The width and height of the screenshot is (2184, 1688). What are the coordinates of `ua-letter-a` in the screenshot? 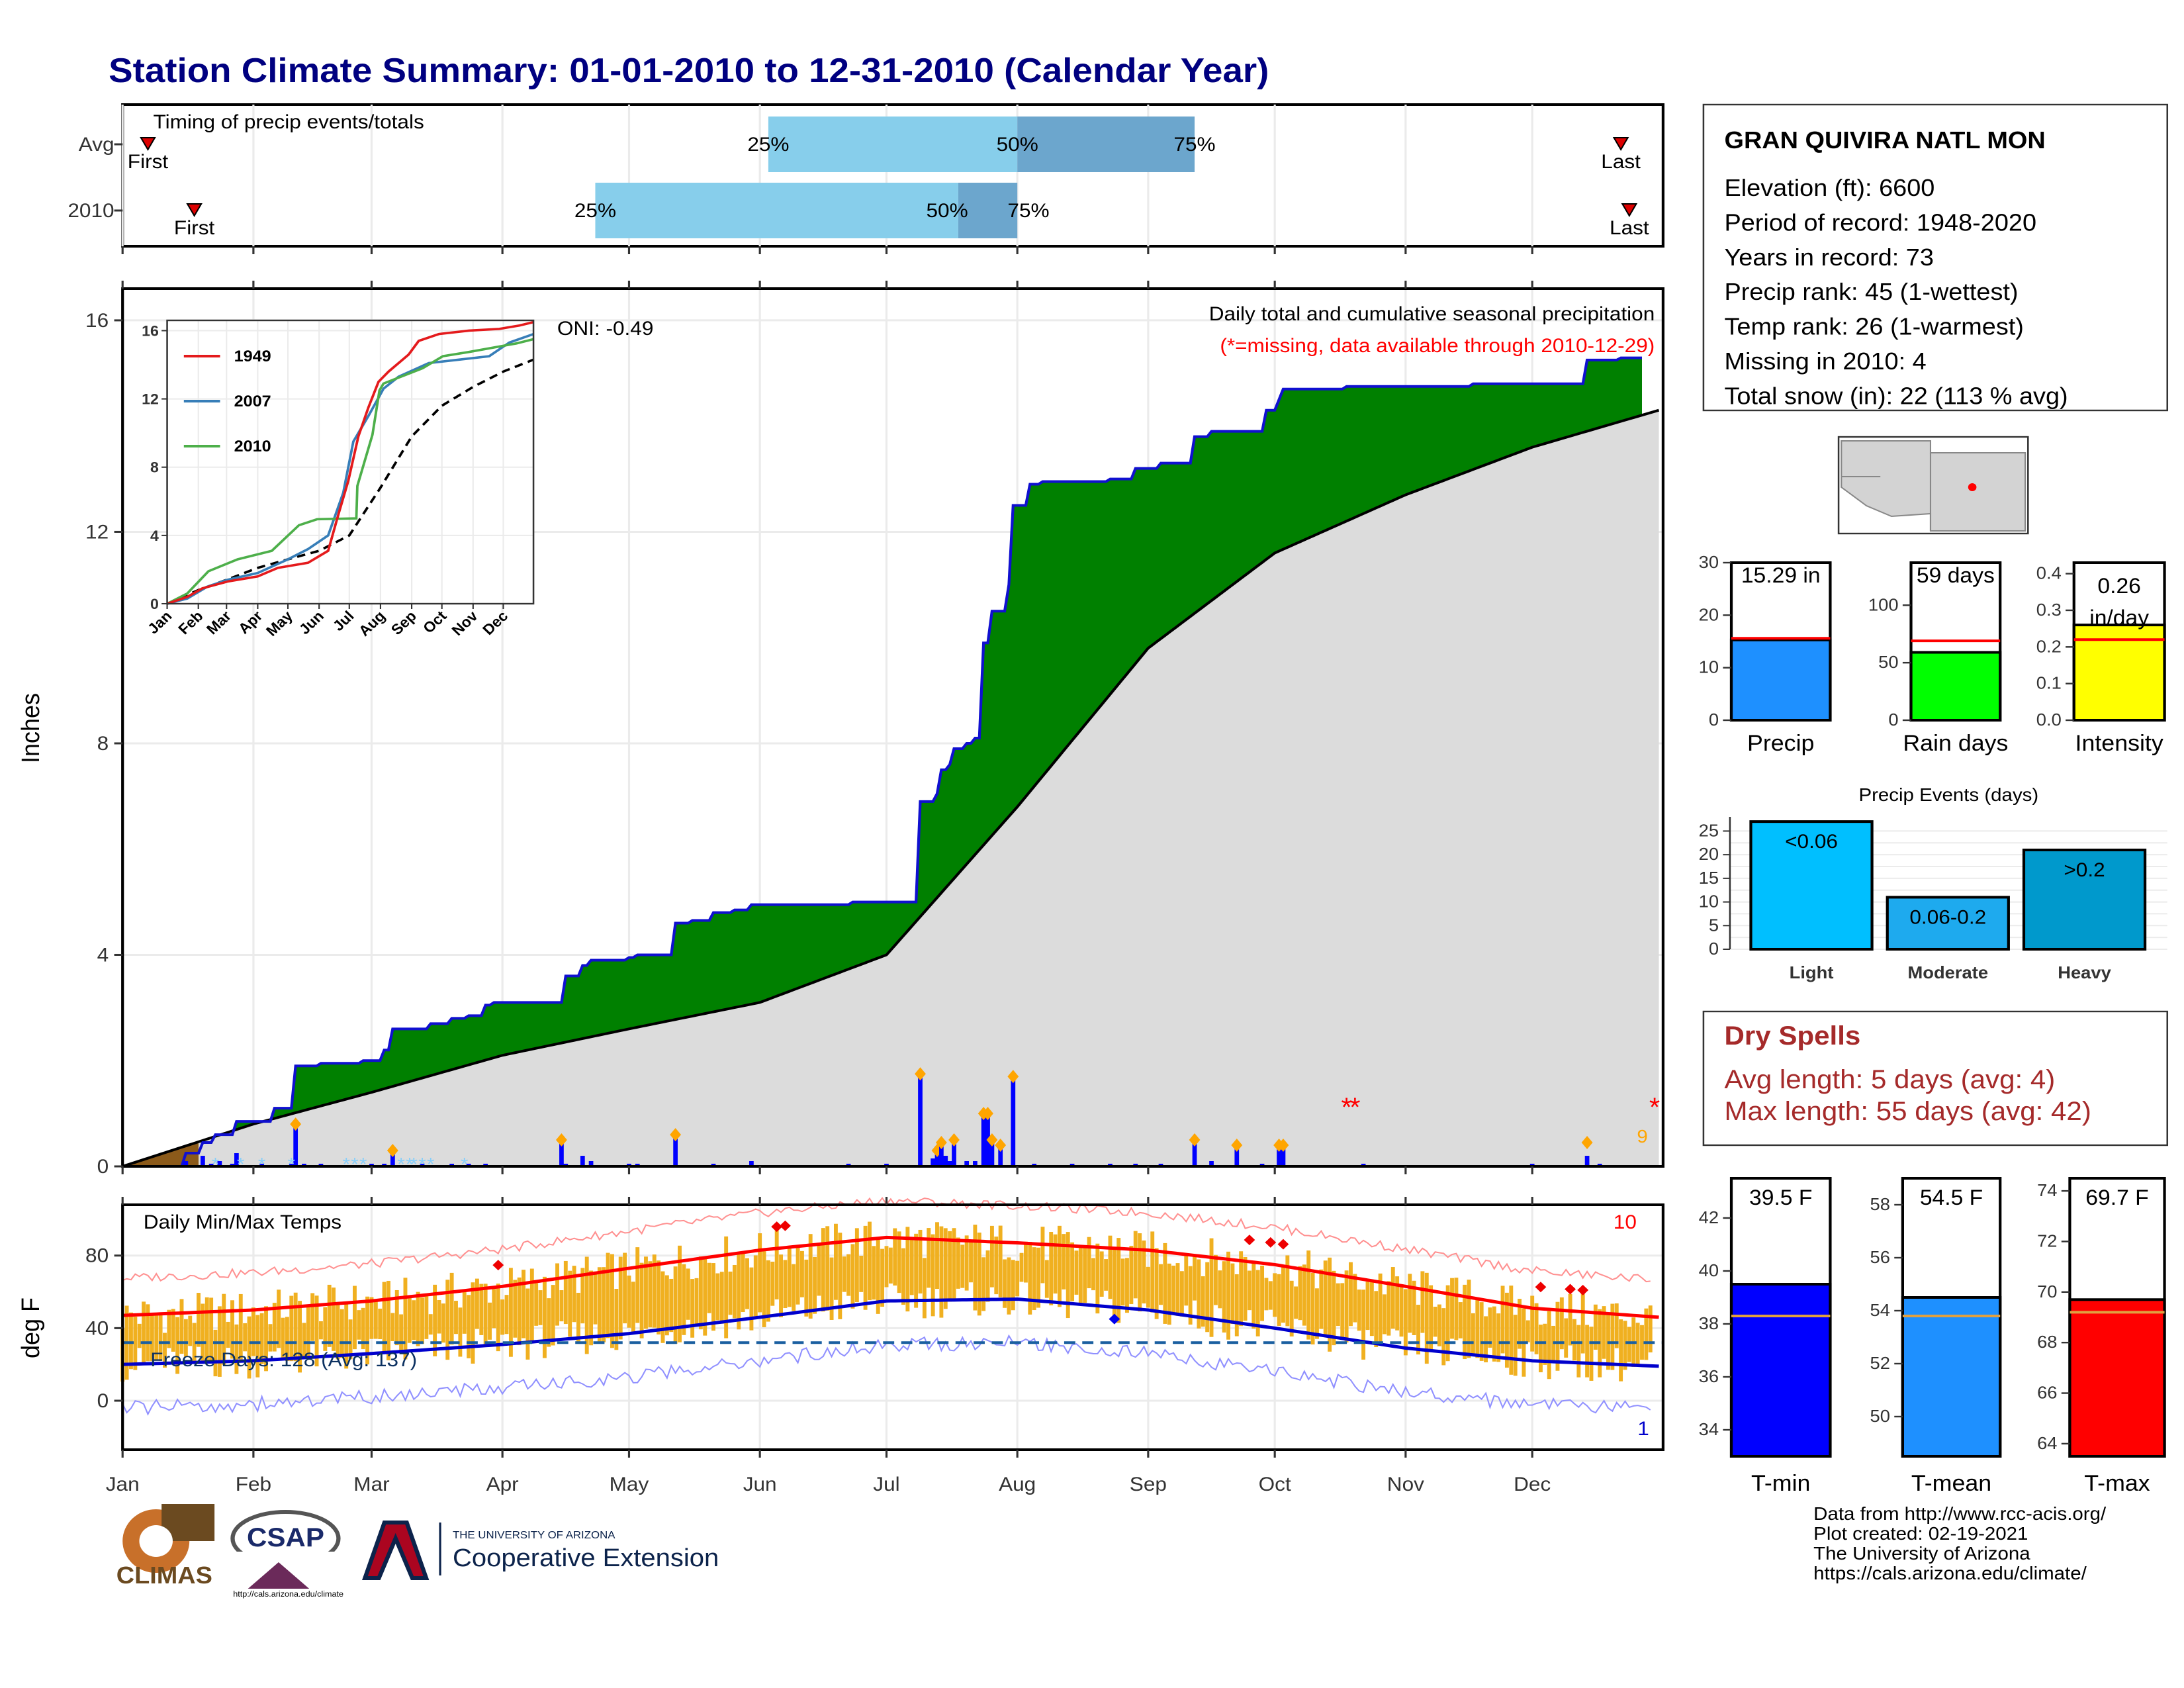 It's located at (396, 1550).